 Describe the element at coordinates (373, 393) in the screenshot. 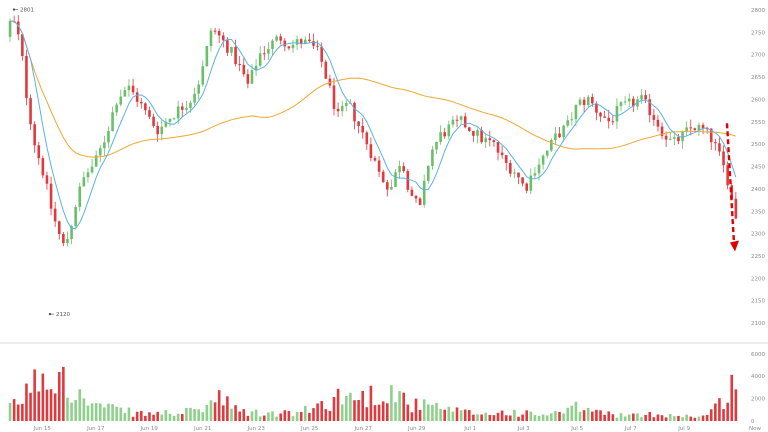

I see `volume-bars` at that location.